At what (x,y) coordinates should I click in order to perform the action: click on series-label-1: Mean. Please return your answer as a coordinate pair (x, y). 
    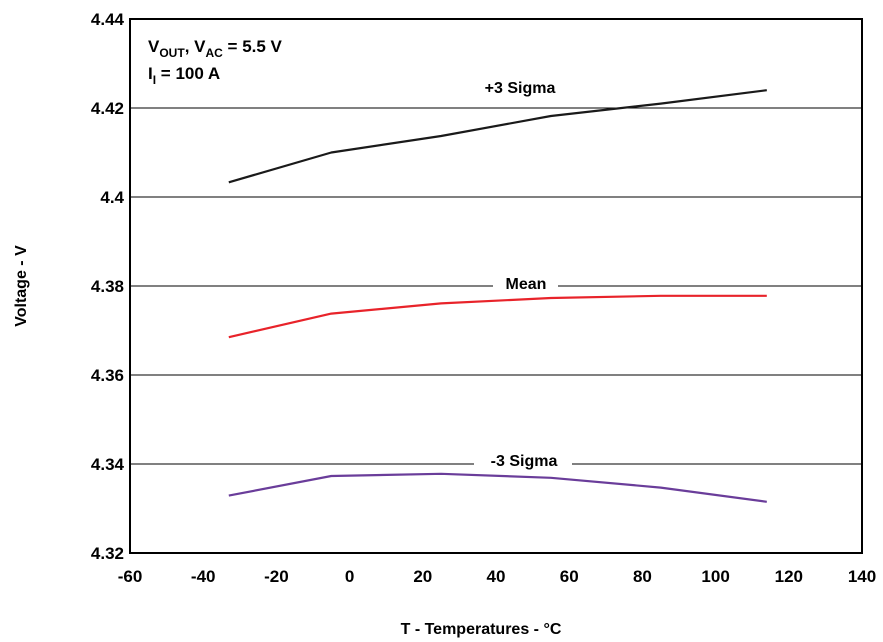
    Looking at the image, I should click on (526, 284).